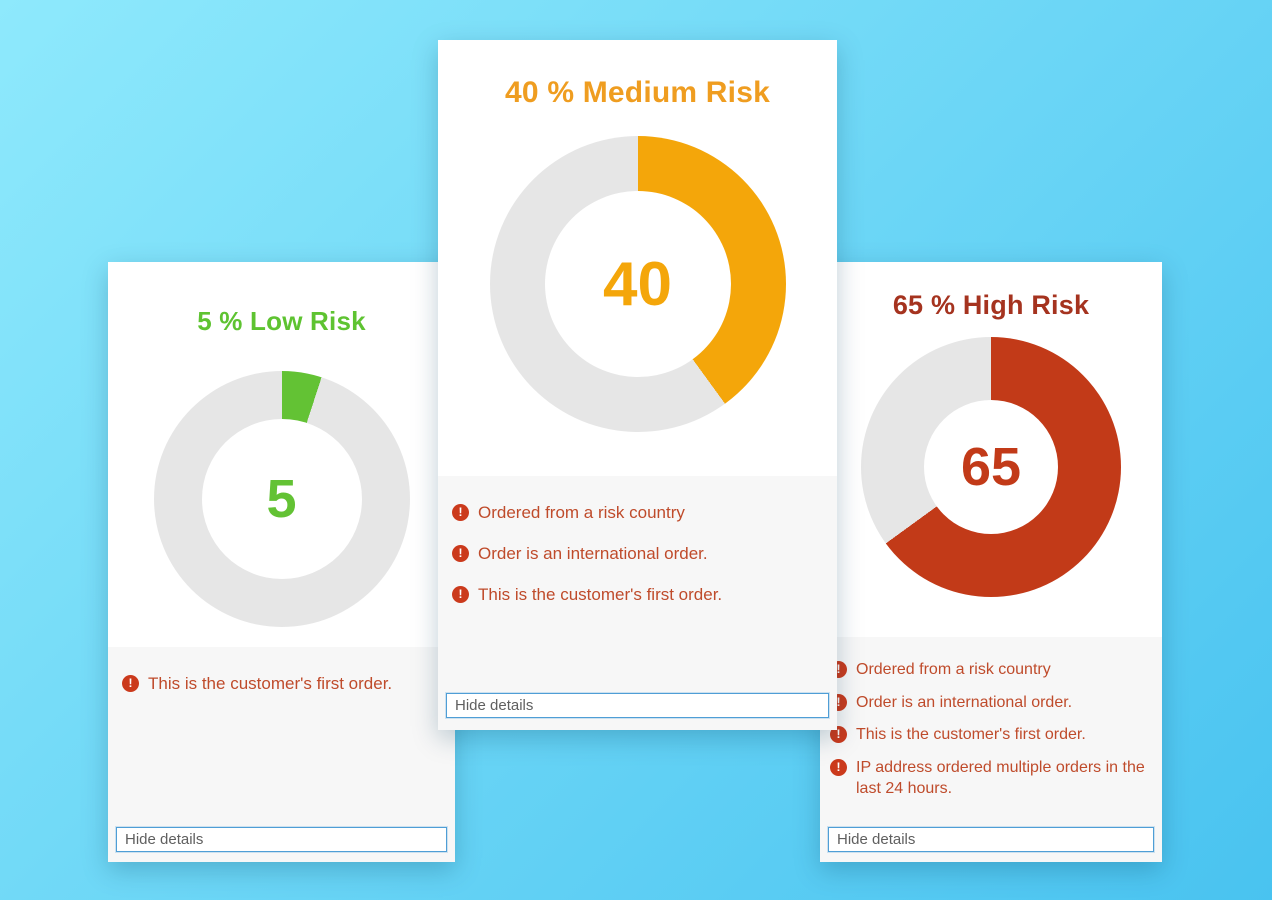 The image size is (1272, 900). I want to click on risk-score-value: 65, so click(991, 467).